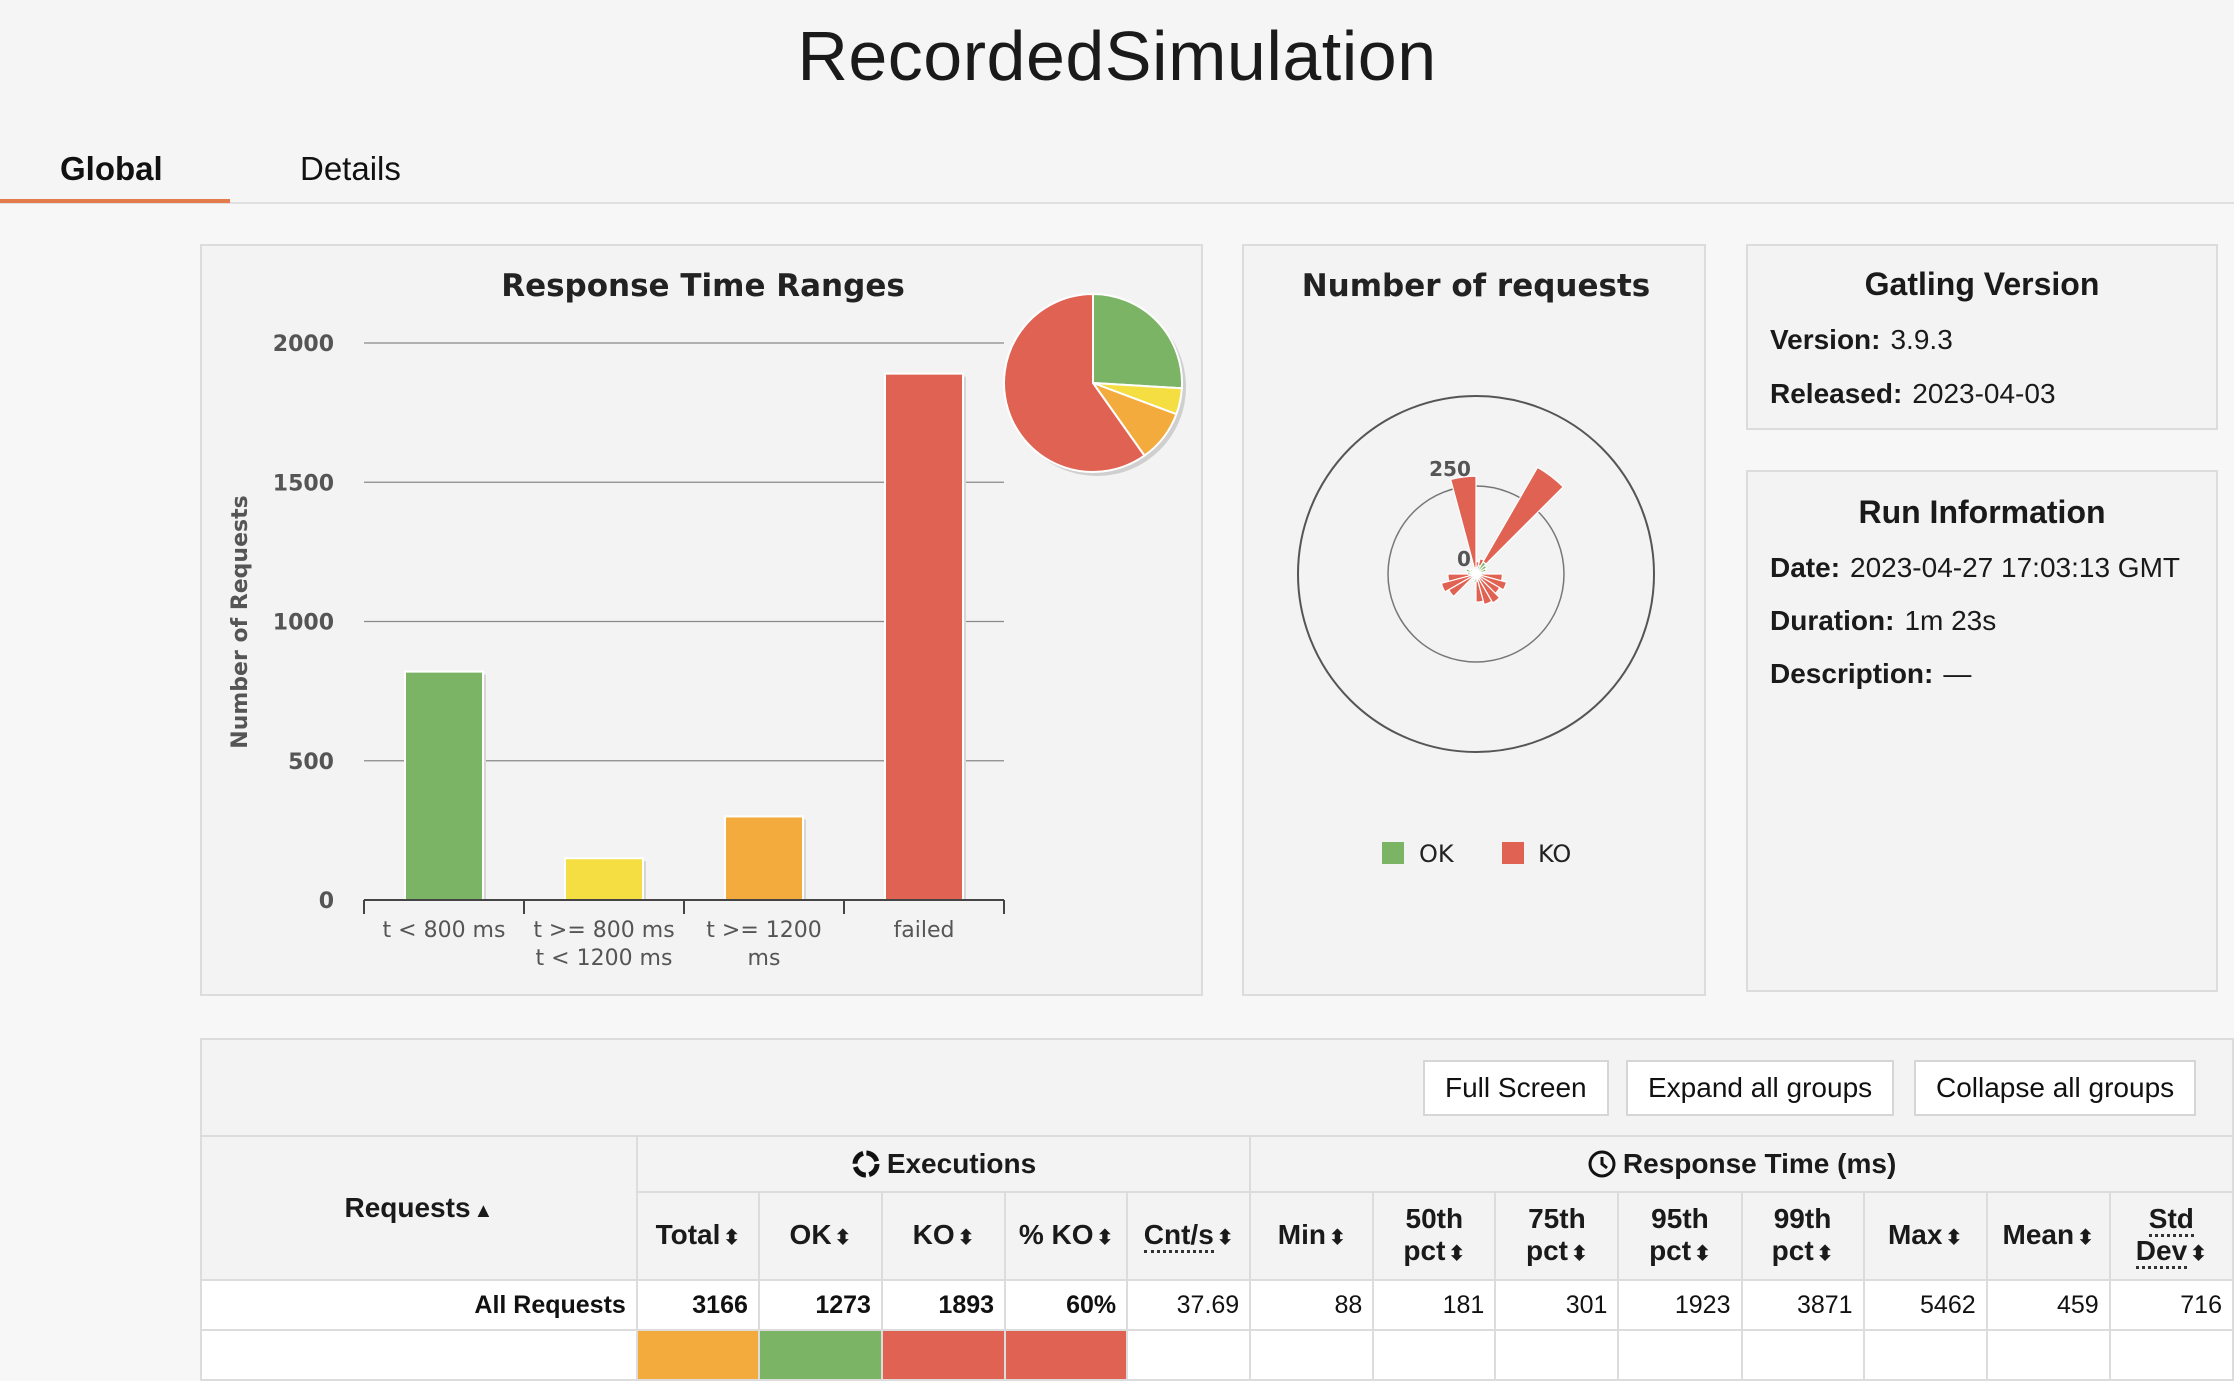 The width and height of the screenshot is (2234, 1381). I want to click on tab-details: Details, so click(350, 168).